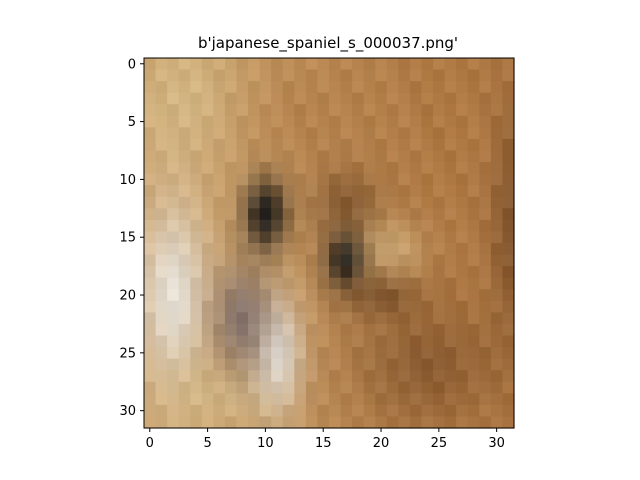  What do you see at coordinates (439, 443) in the screenshot?
I see `x-tick-label: 25` at bounding box center [439, 443].